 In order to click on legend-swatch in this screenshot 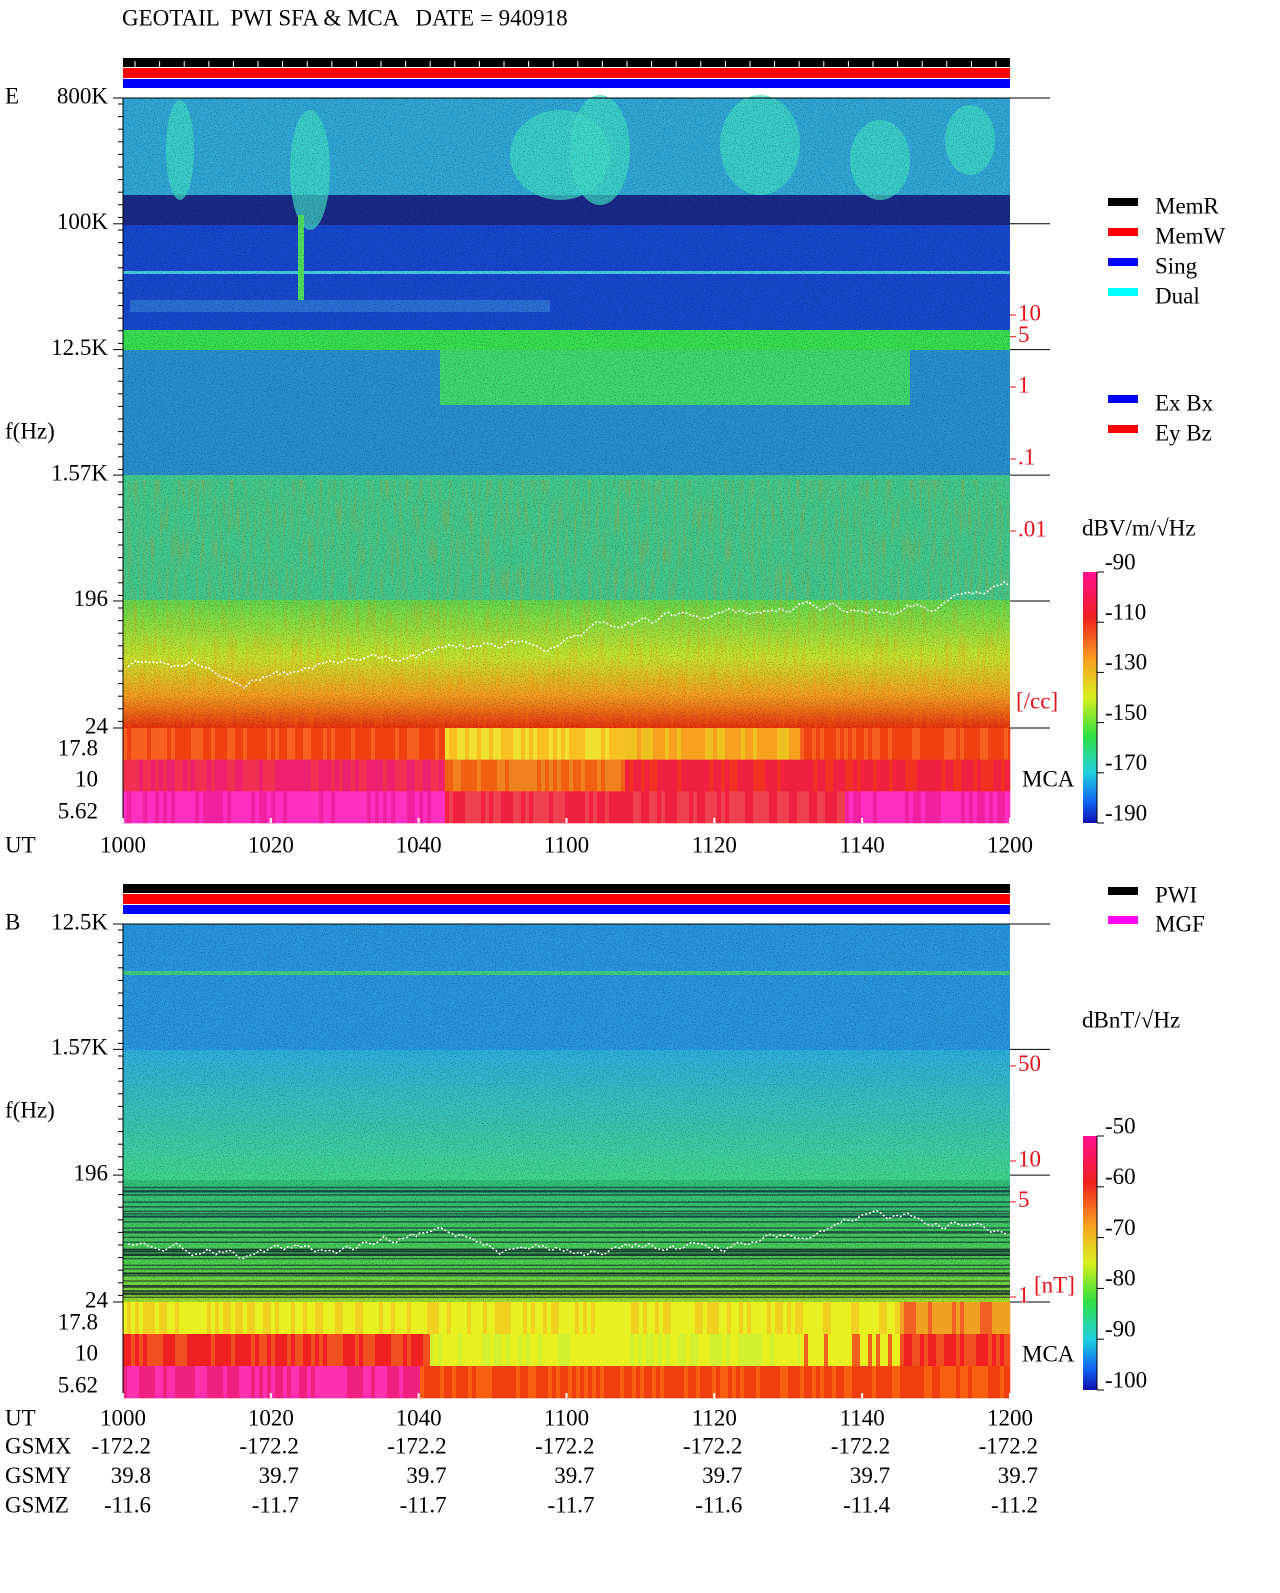, I will do `click(1123, 399)`.